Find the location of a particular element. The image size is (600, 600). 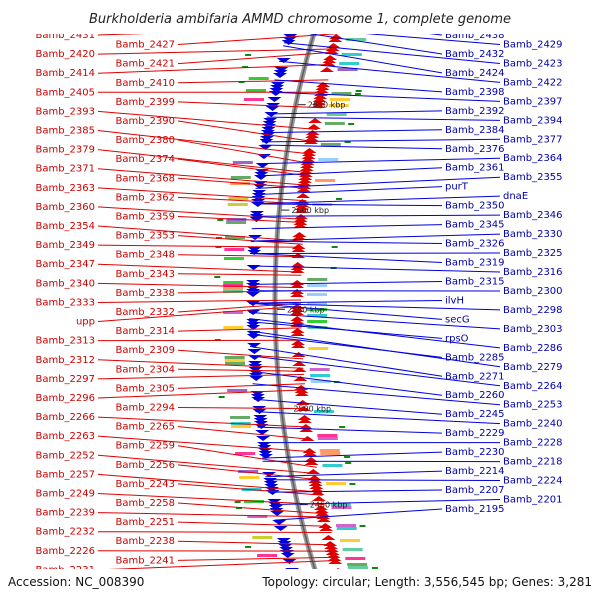

footer-backdrop is located at coordinates (300, 584).